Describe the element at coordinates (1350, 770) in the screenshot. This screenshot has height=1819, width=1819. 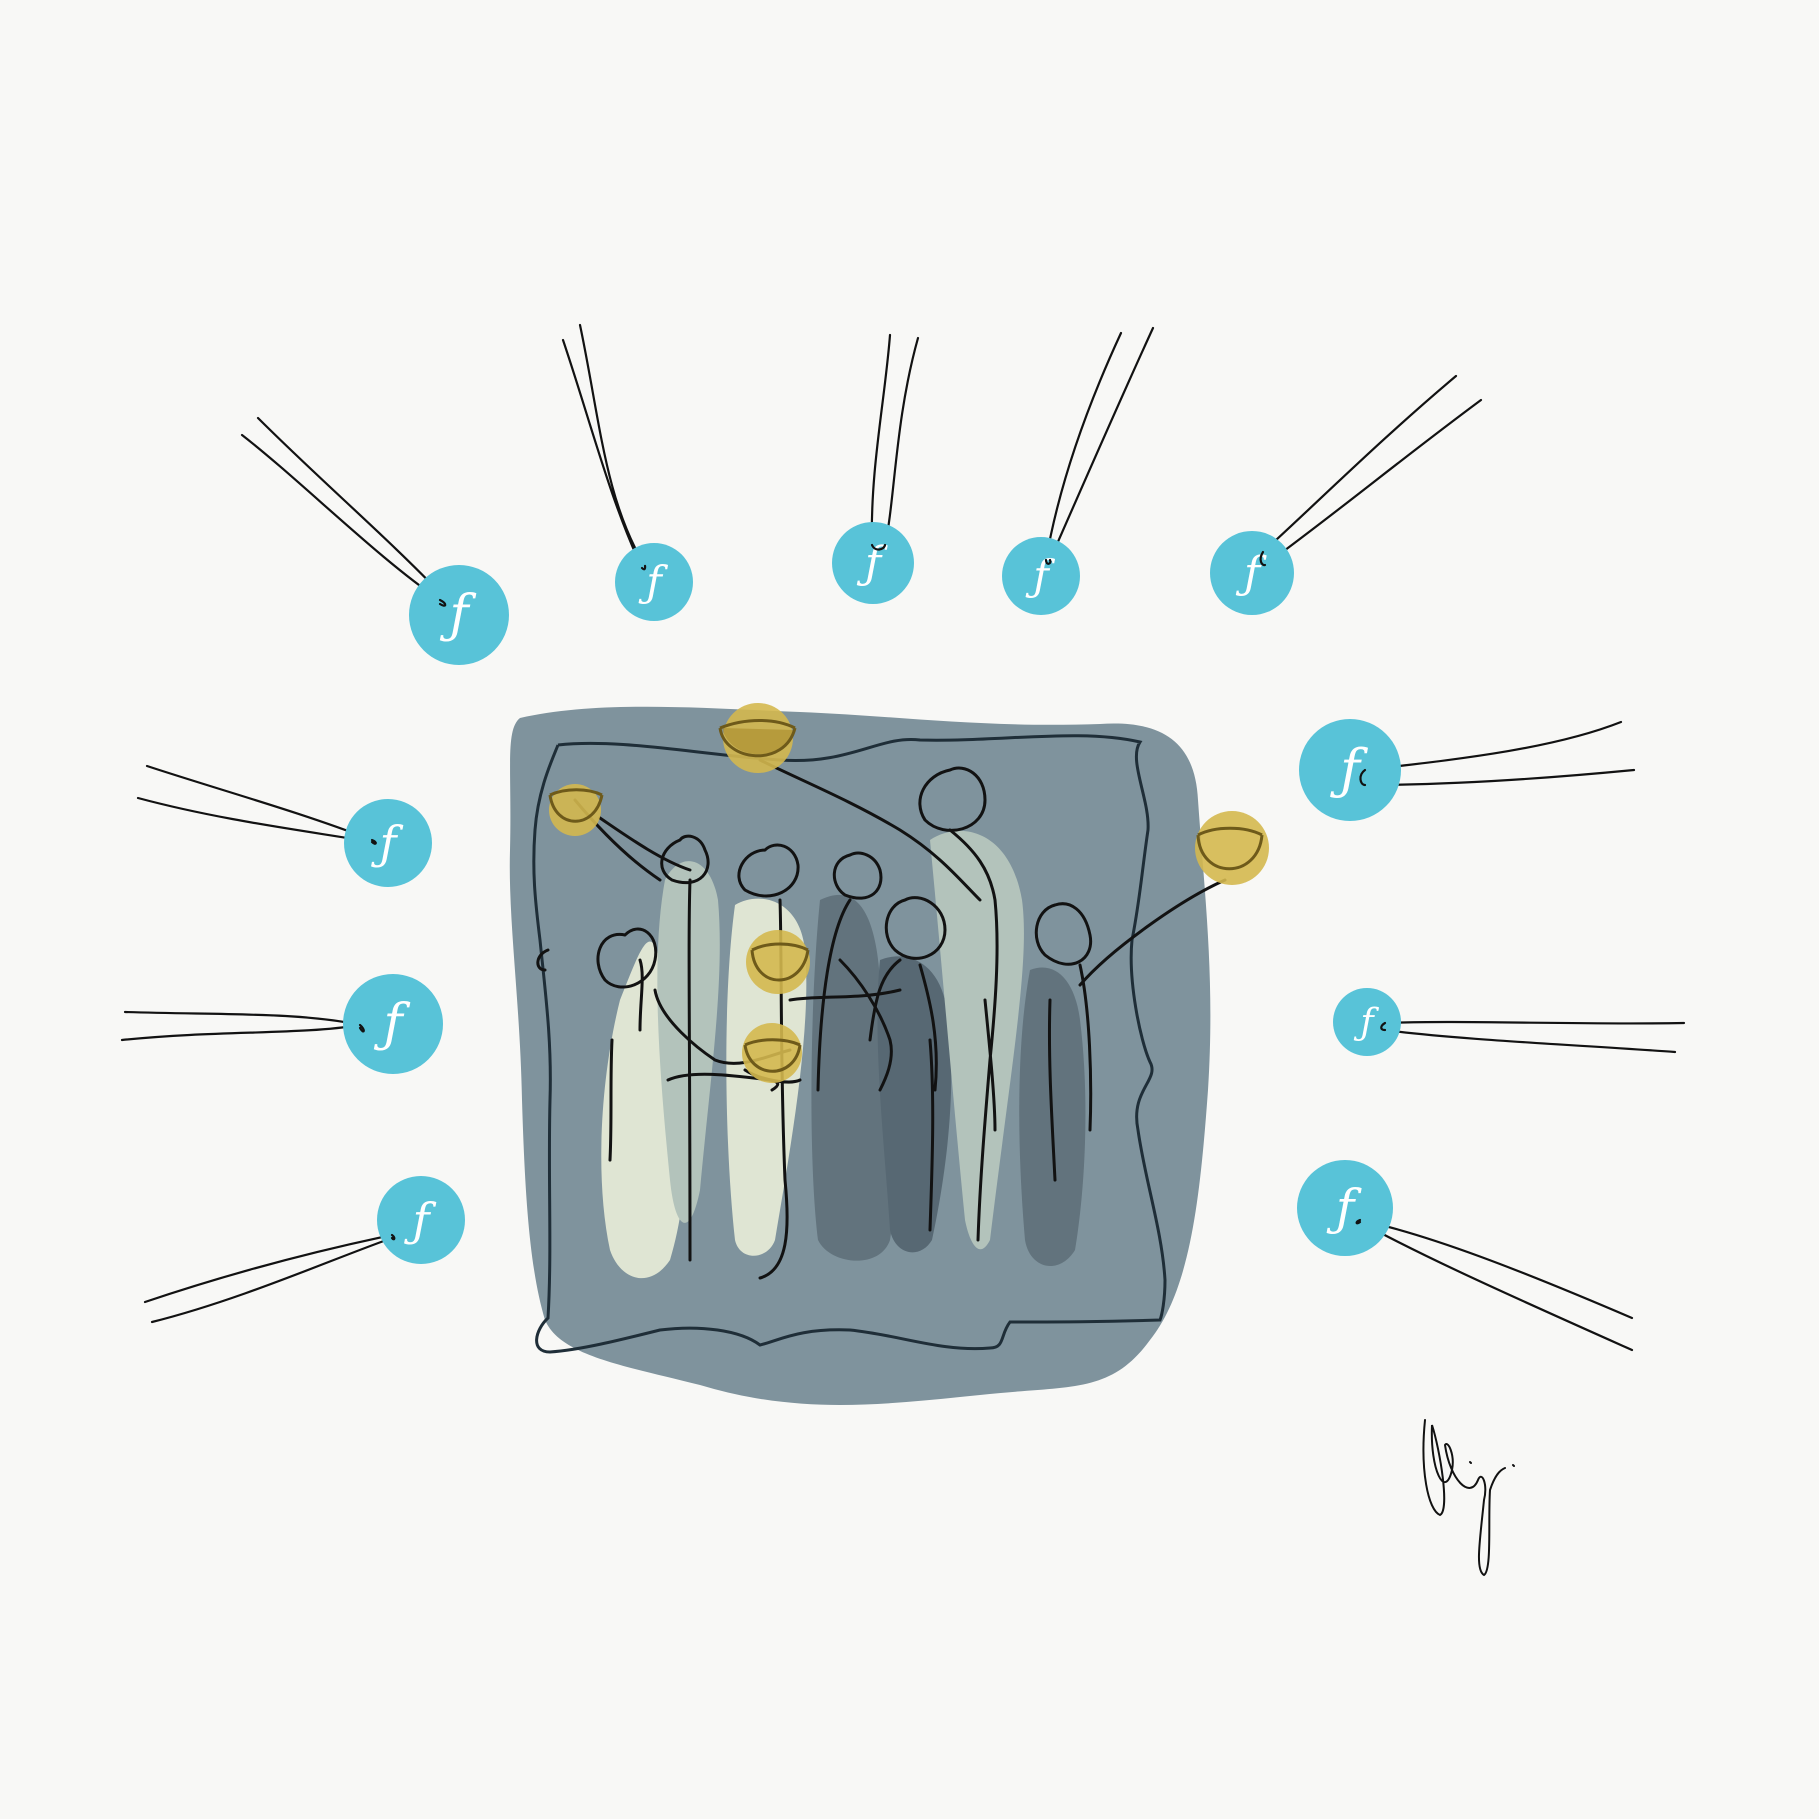
I see `coin-9: ƒ` at that location.